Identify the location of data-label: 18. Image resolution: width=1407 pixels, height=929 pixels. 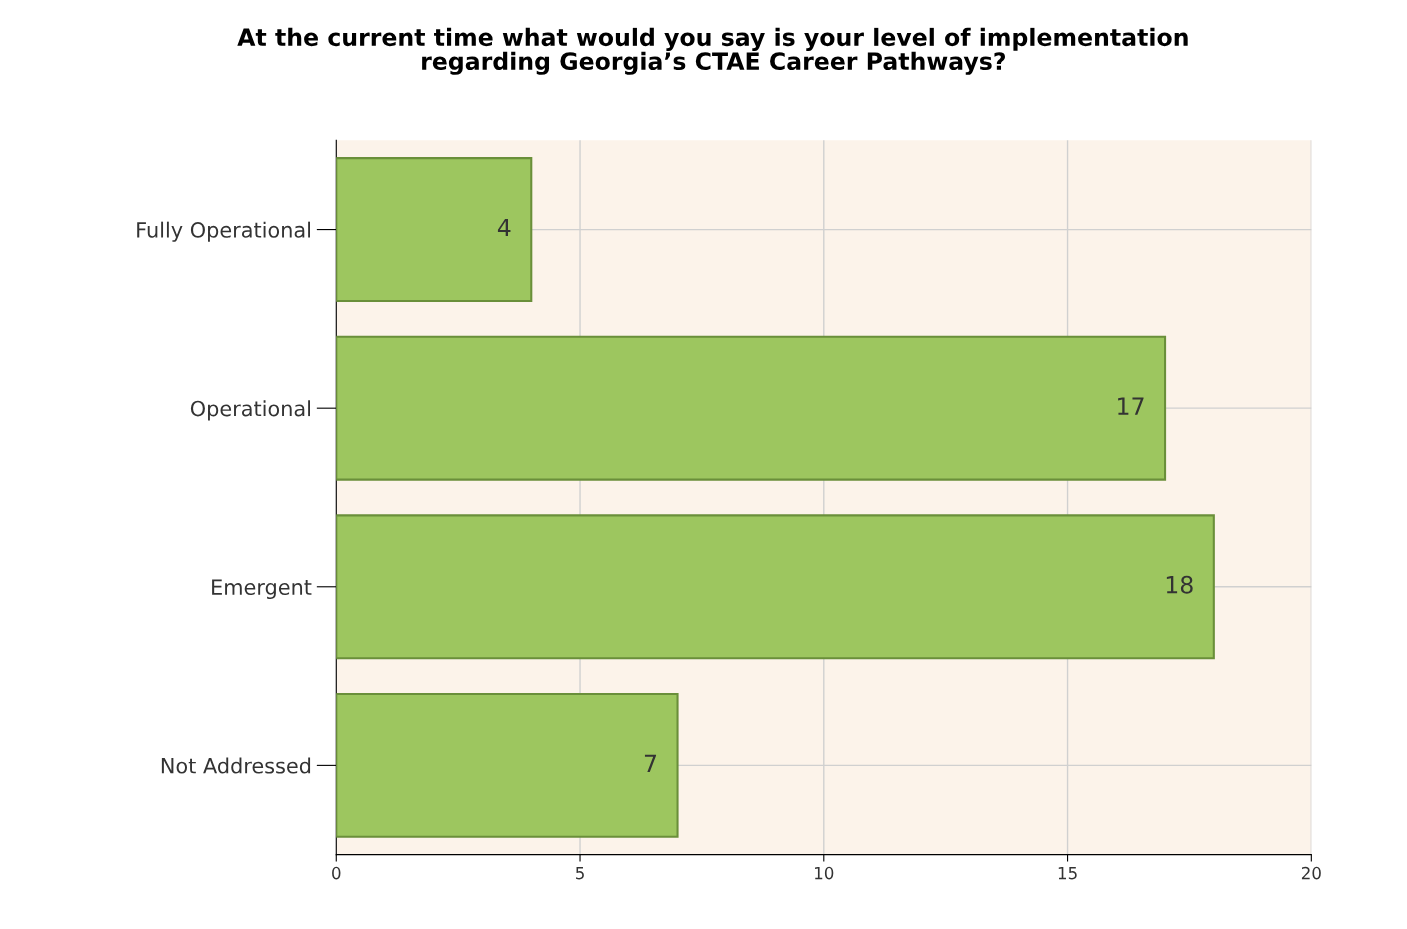
(1179, 584).